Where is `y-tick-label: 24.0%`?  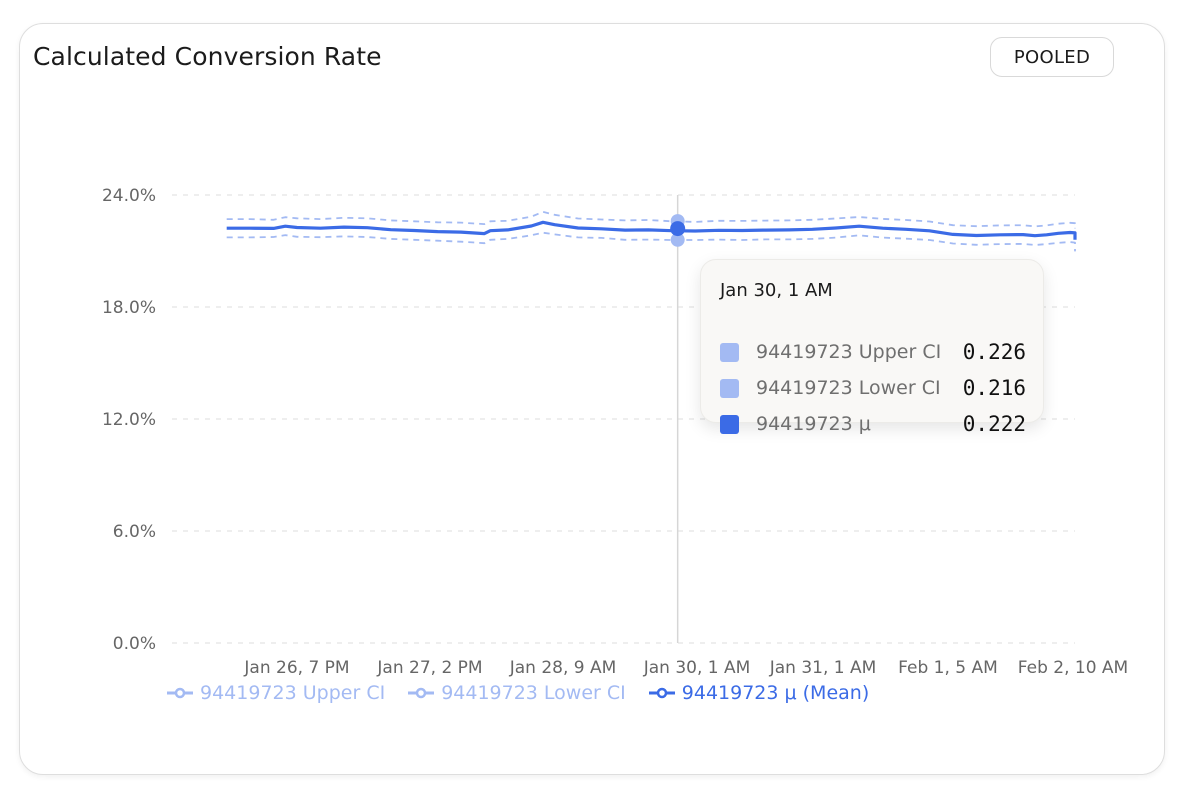
y-tick-label: 24.0% is located at coordinates (129, 196).